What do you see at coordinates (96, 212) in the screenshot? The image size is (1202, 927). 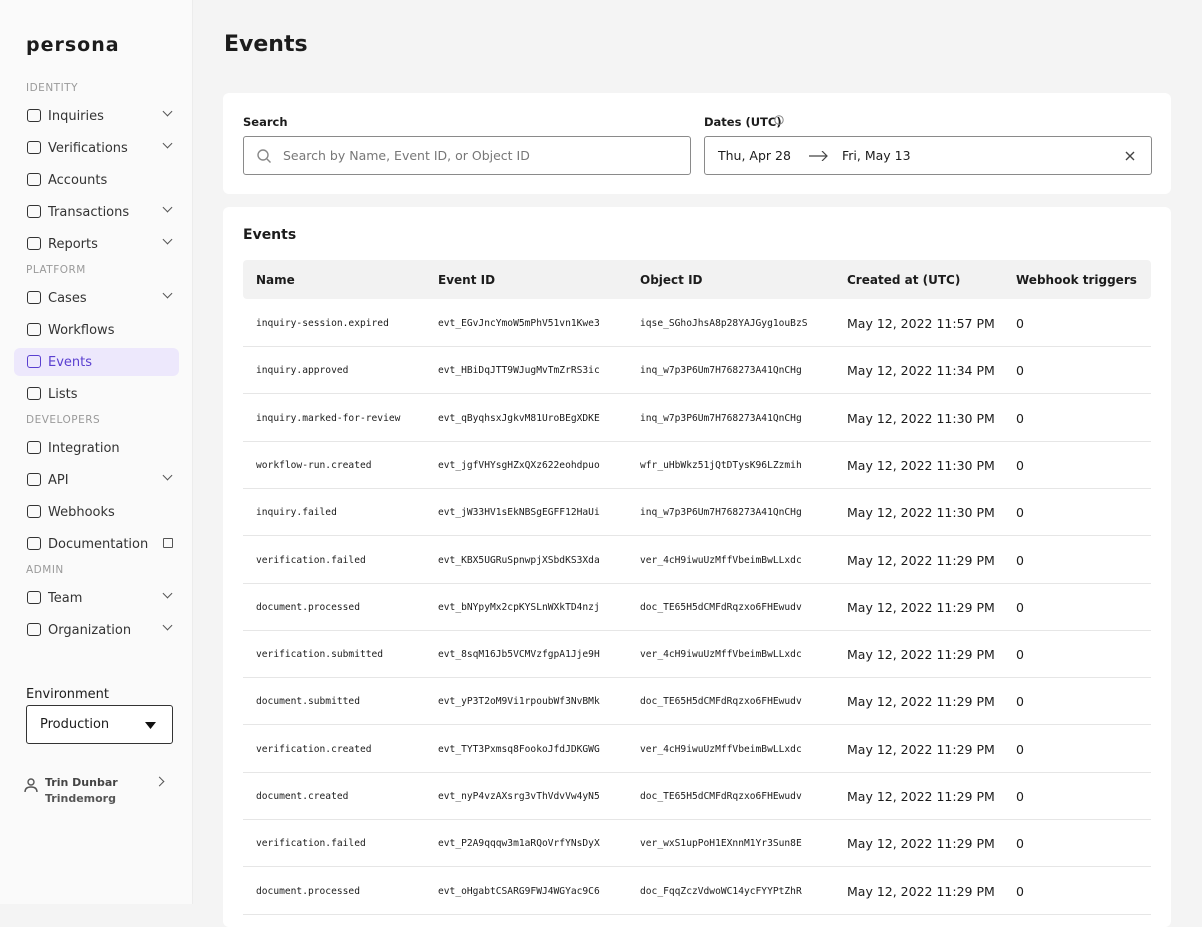 I see `nav-item: Transactions` at bounding box center [96, 212].